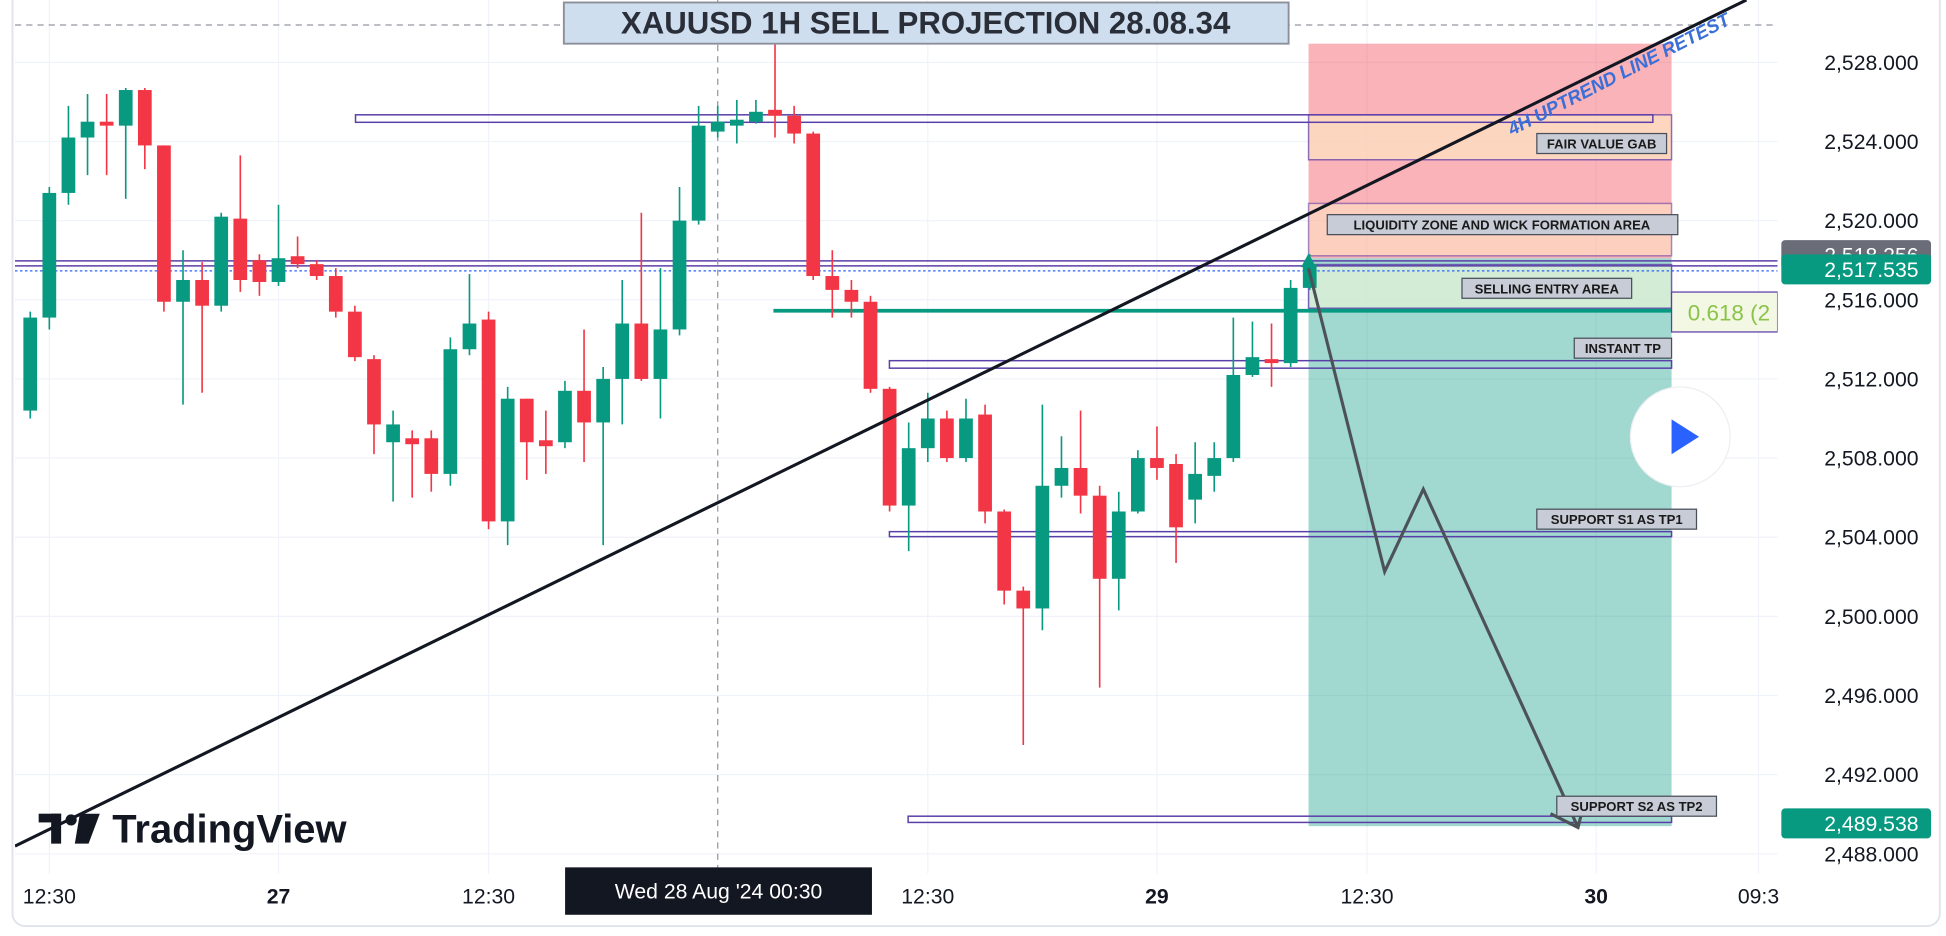 This screenshot has width=1946, height=936. What do you see at coordinates (1729, 313) in the screenshot?
I see `annotation: 0.618 (2` at bounding box center [1729, 313].